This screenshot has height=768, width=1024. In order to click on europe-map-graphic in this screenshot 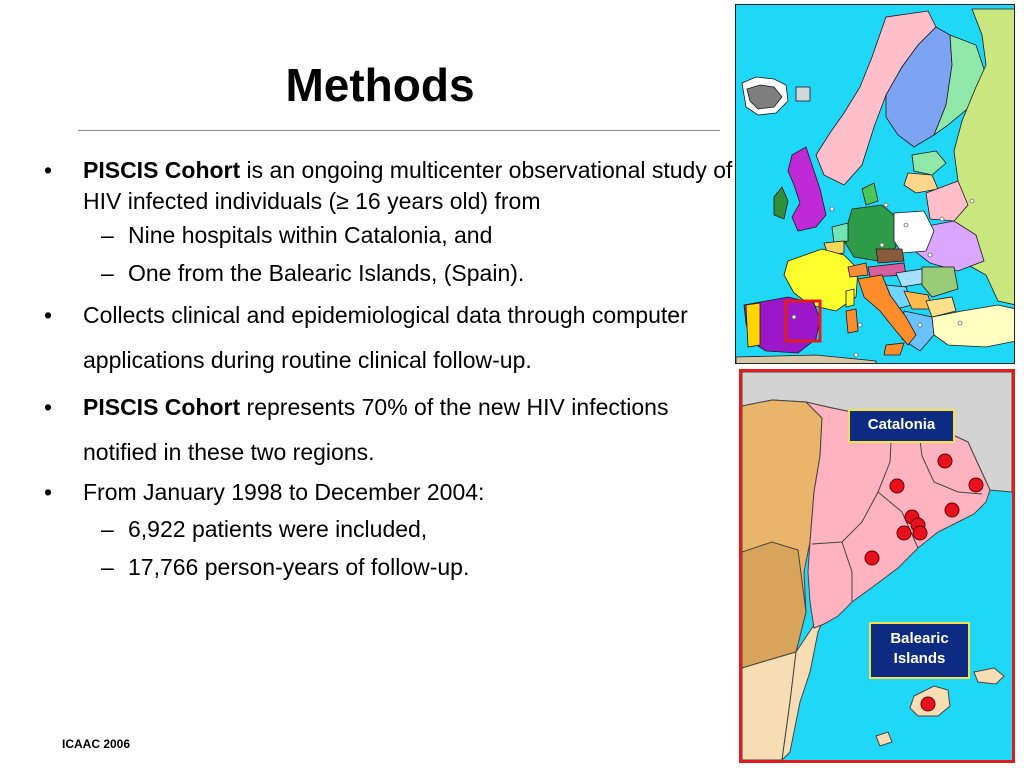, I will do `click(875, 184)`.